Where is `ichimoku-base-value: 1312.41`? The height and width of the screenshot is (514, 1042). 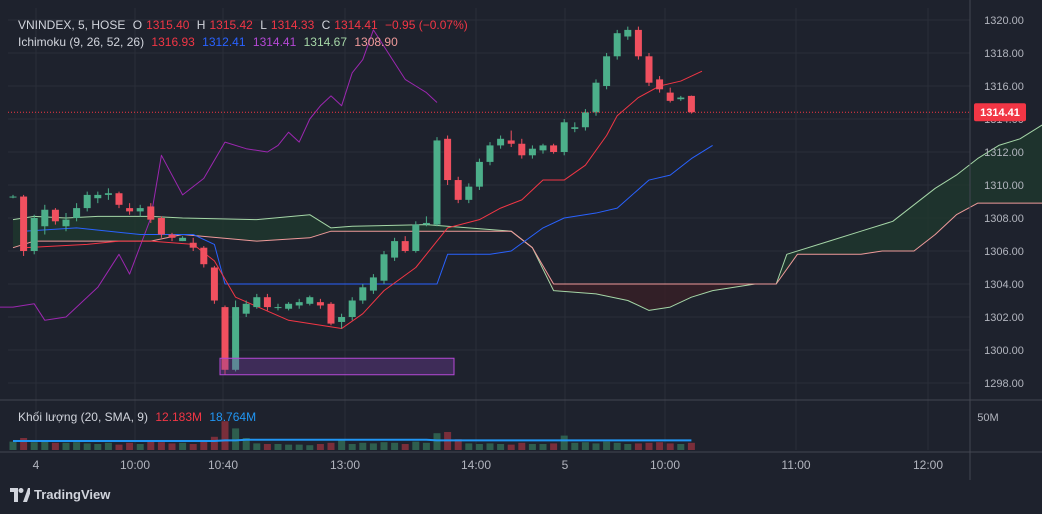 ichimoku-base-value: 1312.41 is located at coordinates (224, 42).